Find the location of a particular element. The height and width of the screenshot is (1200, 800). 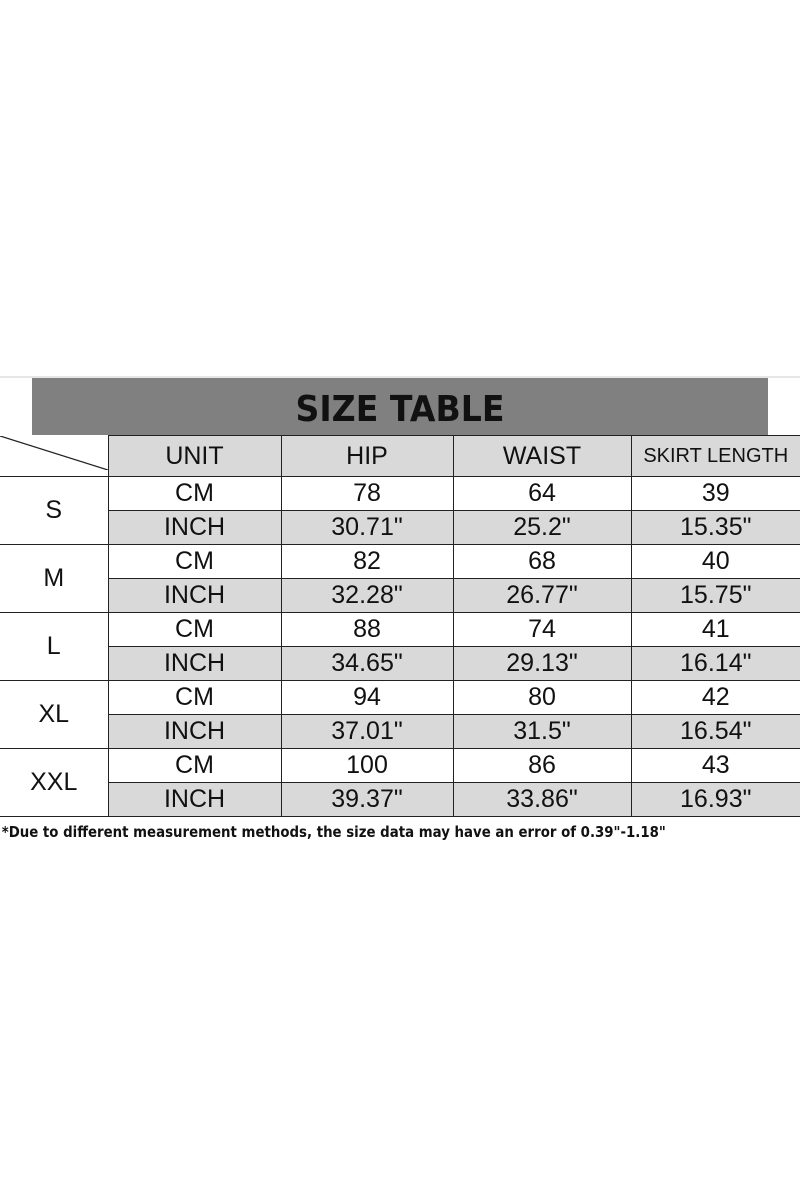

hip-cell: 37.01" is located at coordinates (367, 731).